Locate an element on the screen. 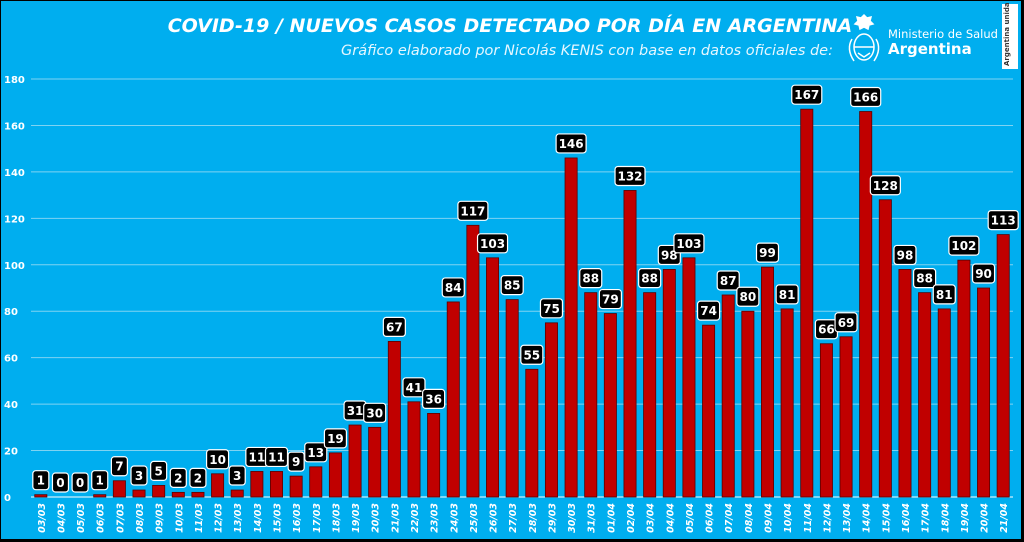  data-label: 166 is located at coordinates (865, 98).